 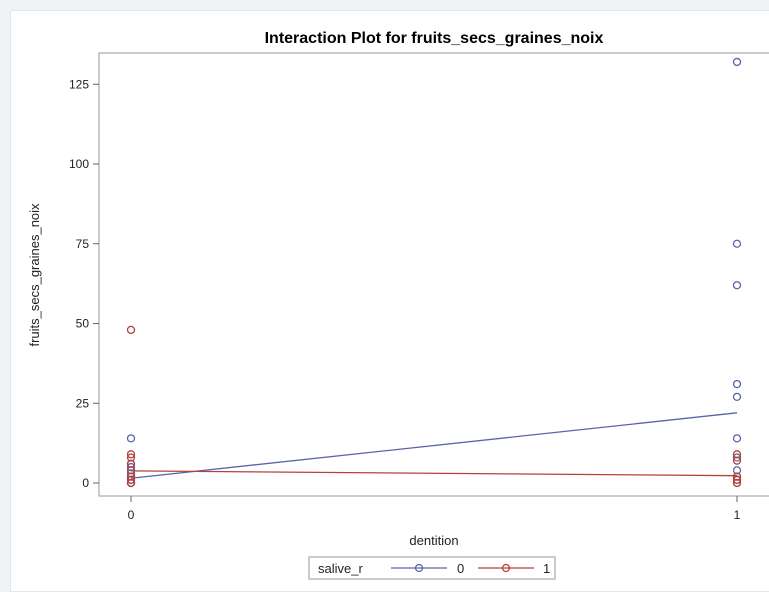 I want to click on y-tick-label: 100, so click(x=79, y=164).